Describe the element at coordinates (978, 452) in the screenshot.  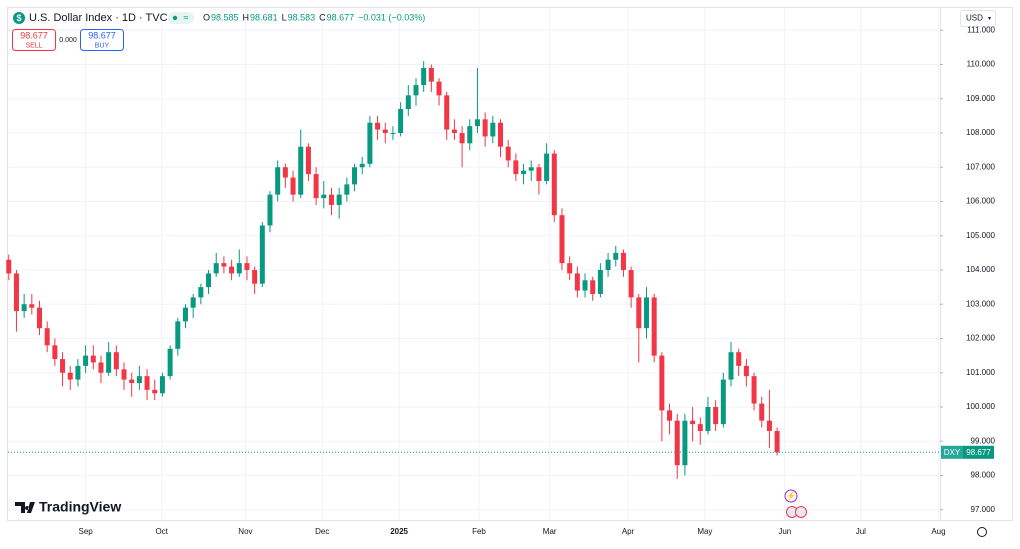
I see `last-price-tag` at that location.